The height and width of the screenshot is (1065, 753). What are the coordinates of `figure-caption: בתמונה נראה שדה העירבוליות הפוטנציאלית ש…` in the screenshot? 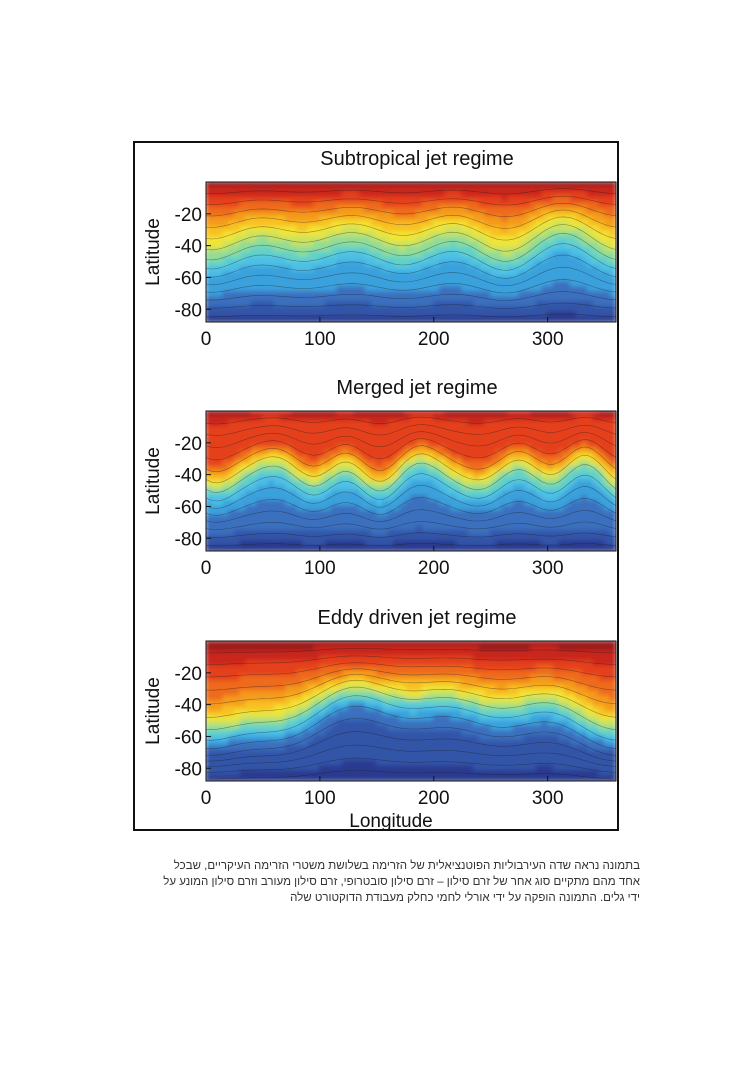 It's located at (380, 882).